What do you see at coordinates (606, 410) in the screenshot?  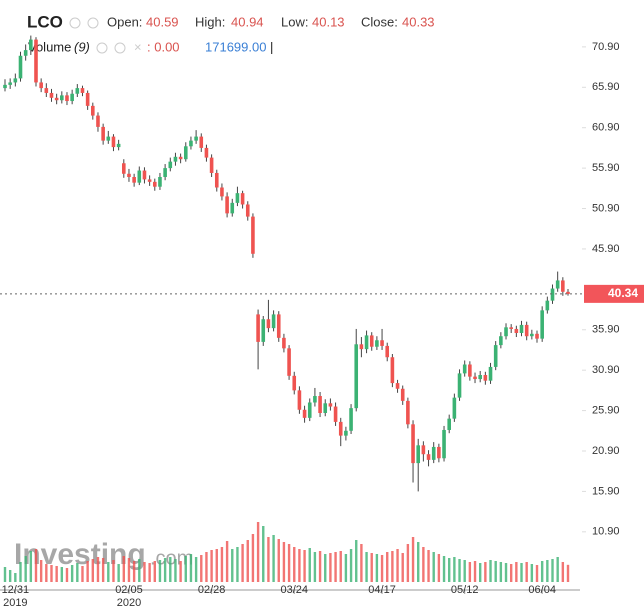 I see `y-tick-label: 25.90` at bounding box center [606, 410].